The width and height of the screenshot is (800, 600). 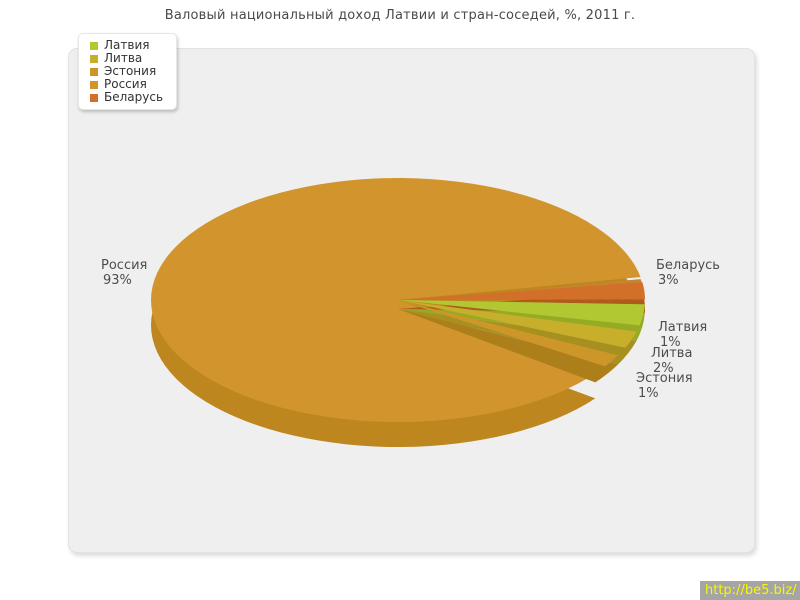 What do you see at coordinates (668, 280) in the screenshot?
I see `slice-label-value: 3%` at bounding box center [668, 280].